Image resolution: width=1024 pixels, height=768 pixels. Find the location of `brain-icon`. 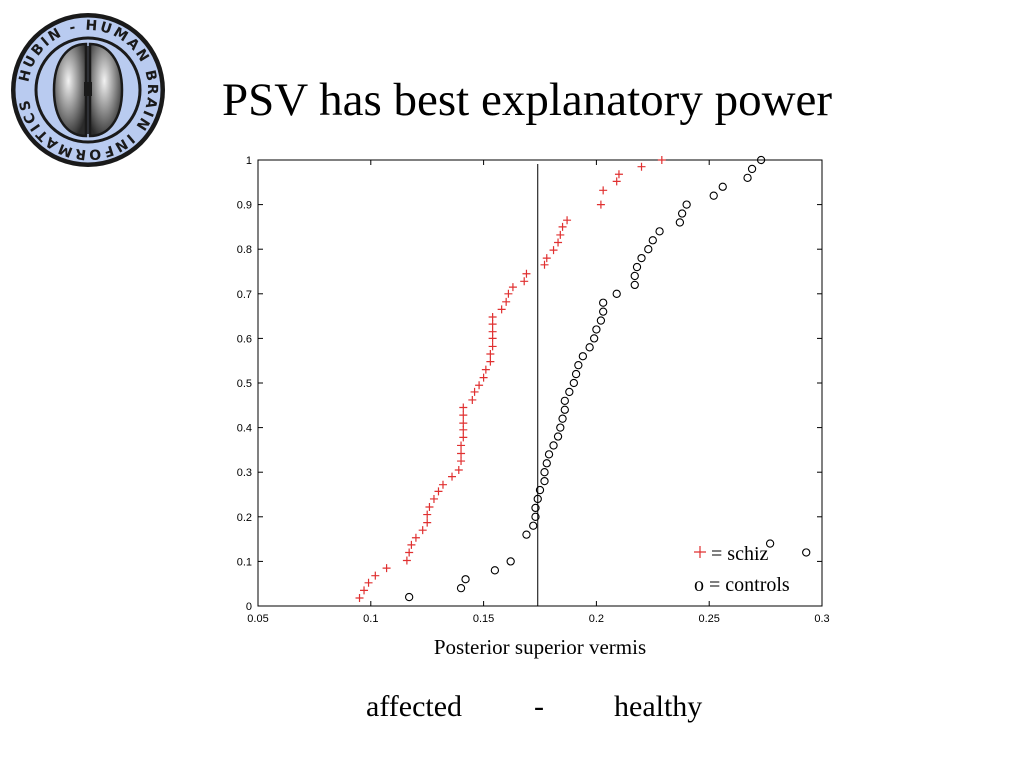

brain-icon is located at coordinates (88, 90).